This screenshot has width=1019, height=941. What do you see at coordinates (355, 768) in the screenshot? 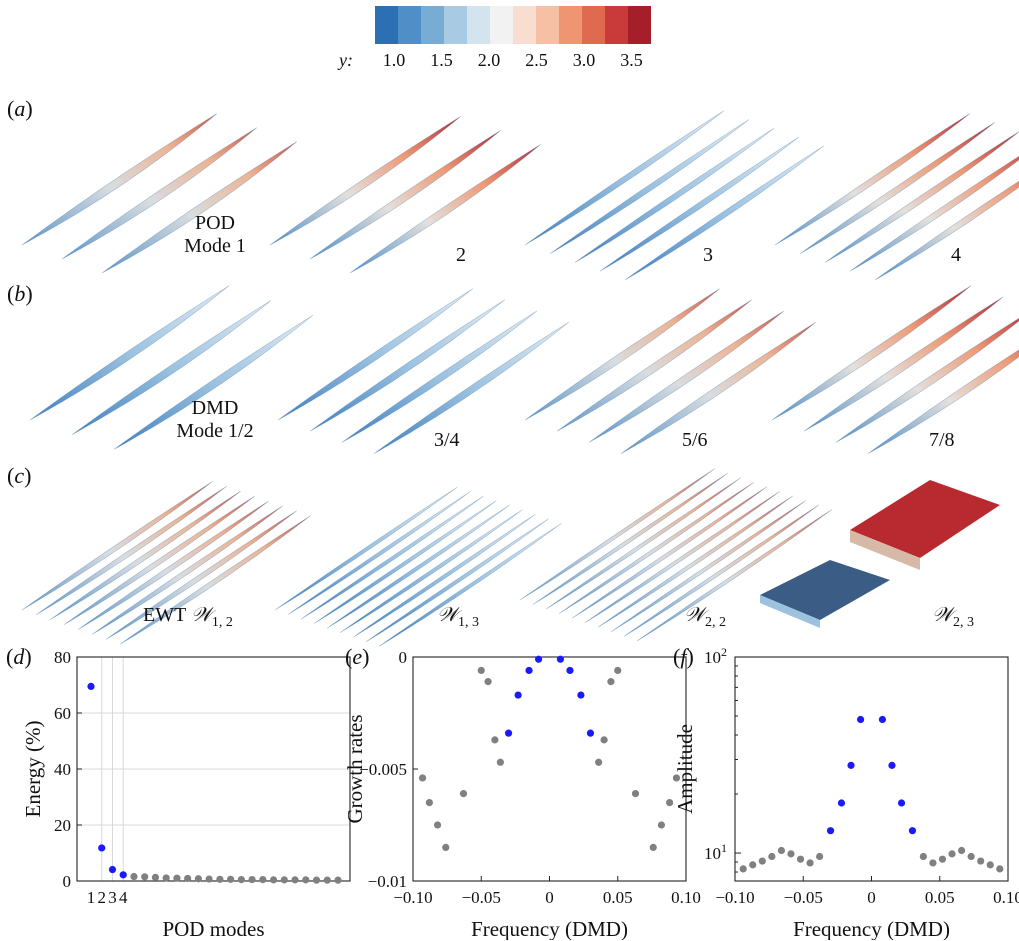
I see `y-axis-label: Growth rates` at bounding box center [355, 768].